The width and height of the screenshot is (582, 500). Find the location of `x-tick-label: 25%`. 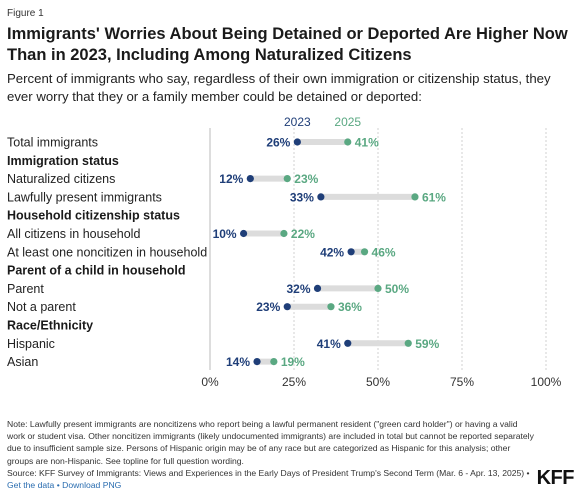

x-tick-label: 25% is located at coordinates (294, 382).